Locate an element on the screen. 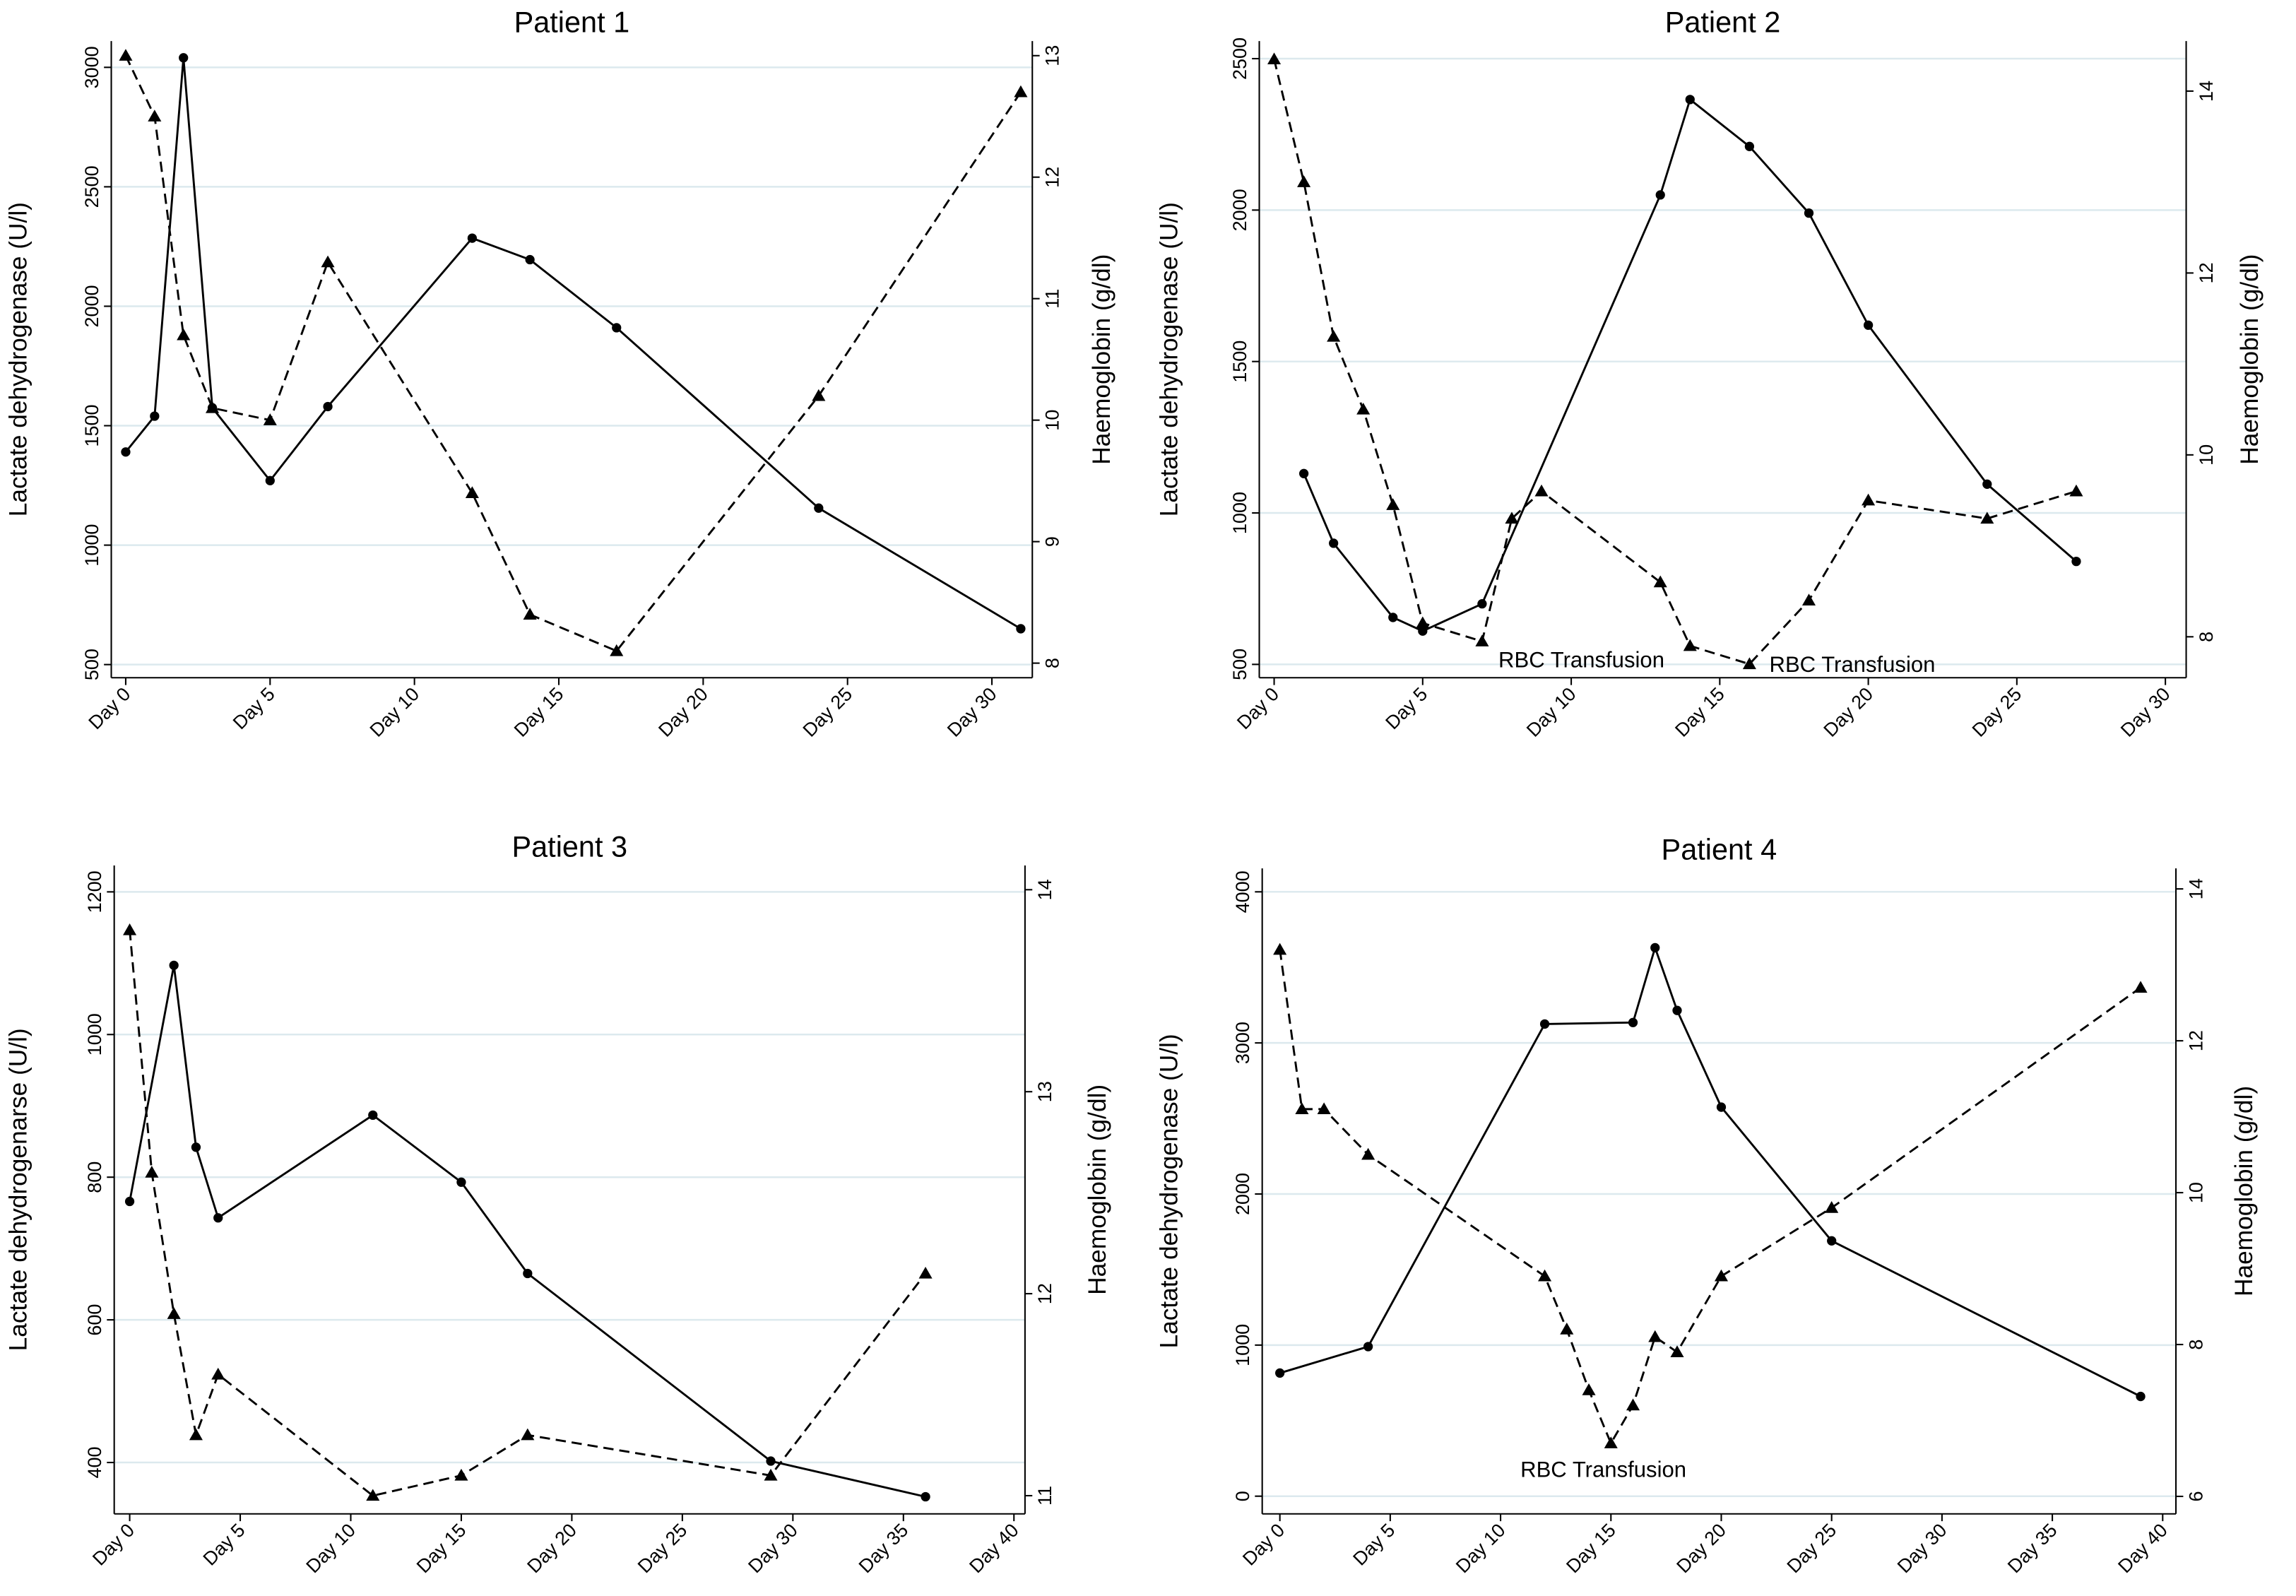 The image size is (2296, 1596). y2-tick-label: 13 is located at coordinates (1044, 1092).